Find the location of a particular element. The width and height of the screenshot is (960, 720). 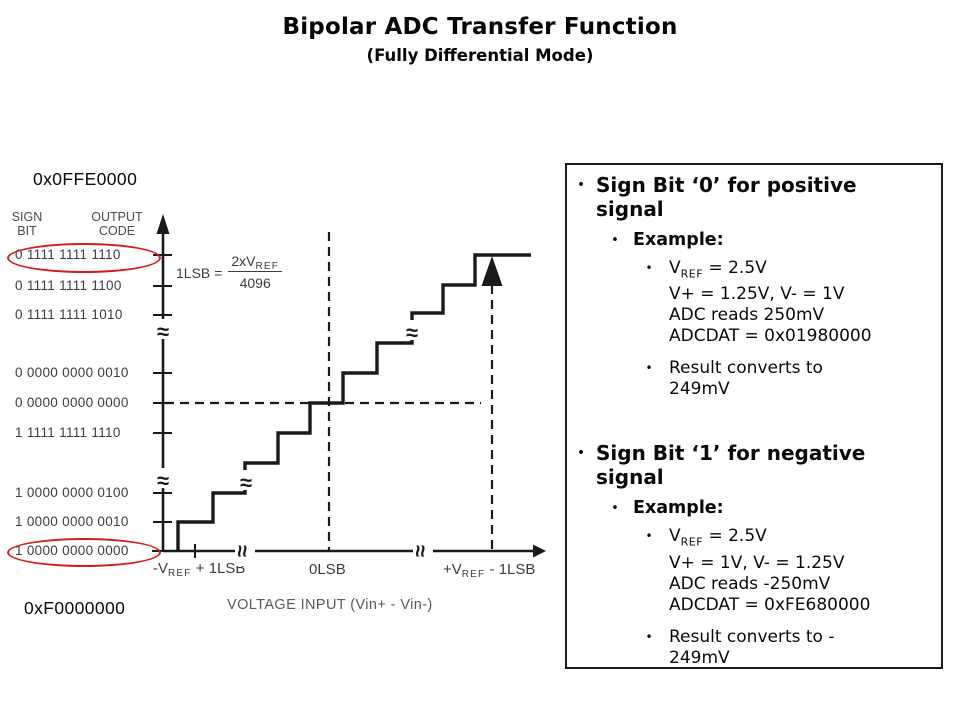

output-header-line1: OUTPUT is located at coordinates (117, 217).